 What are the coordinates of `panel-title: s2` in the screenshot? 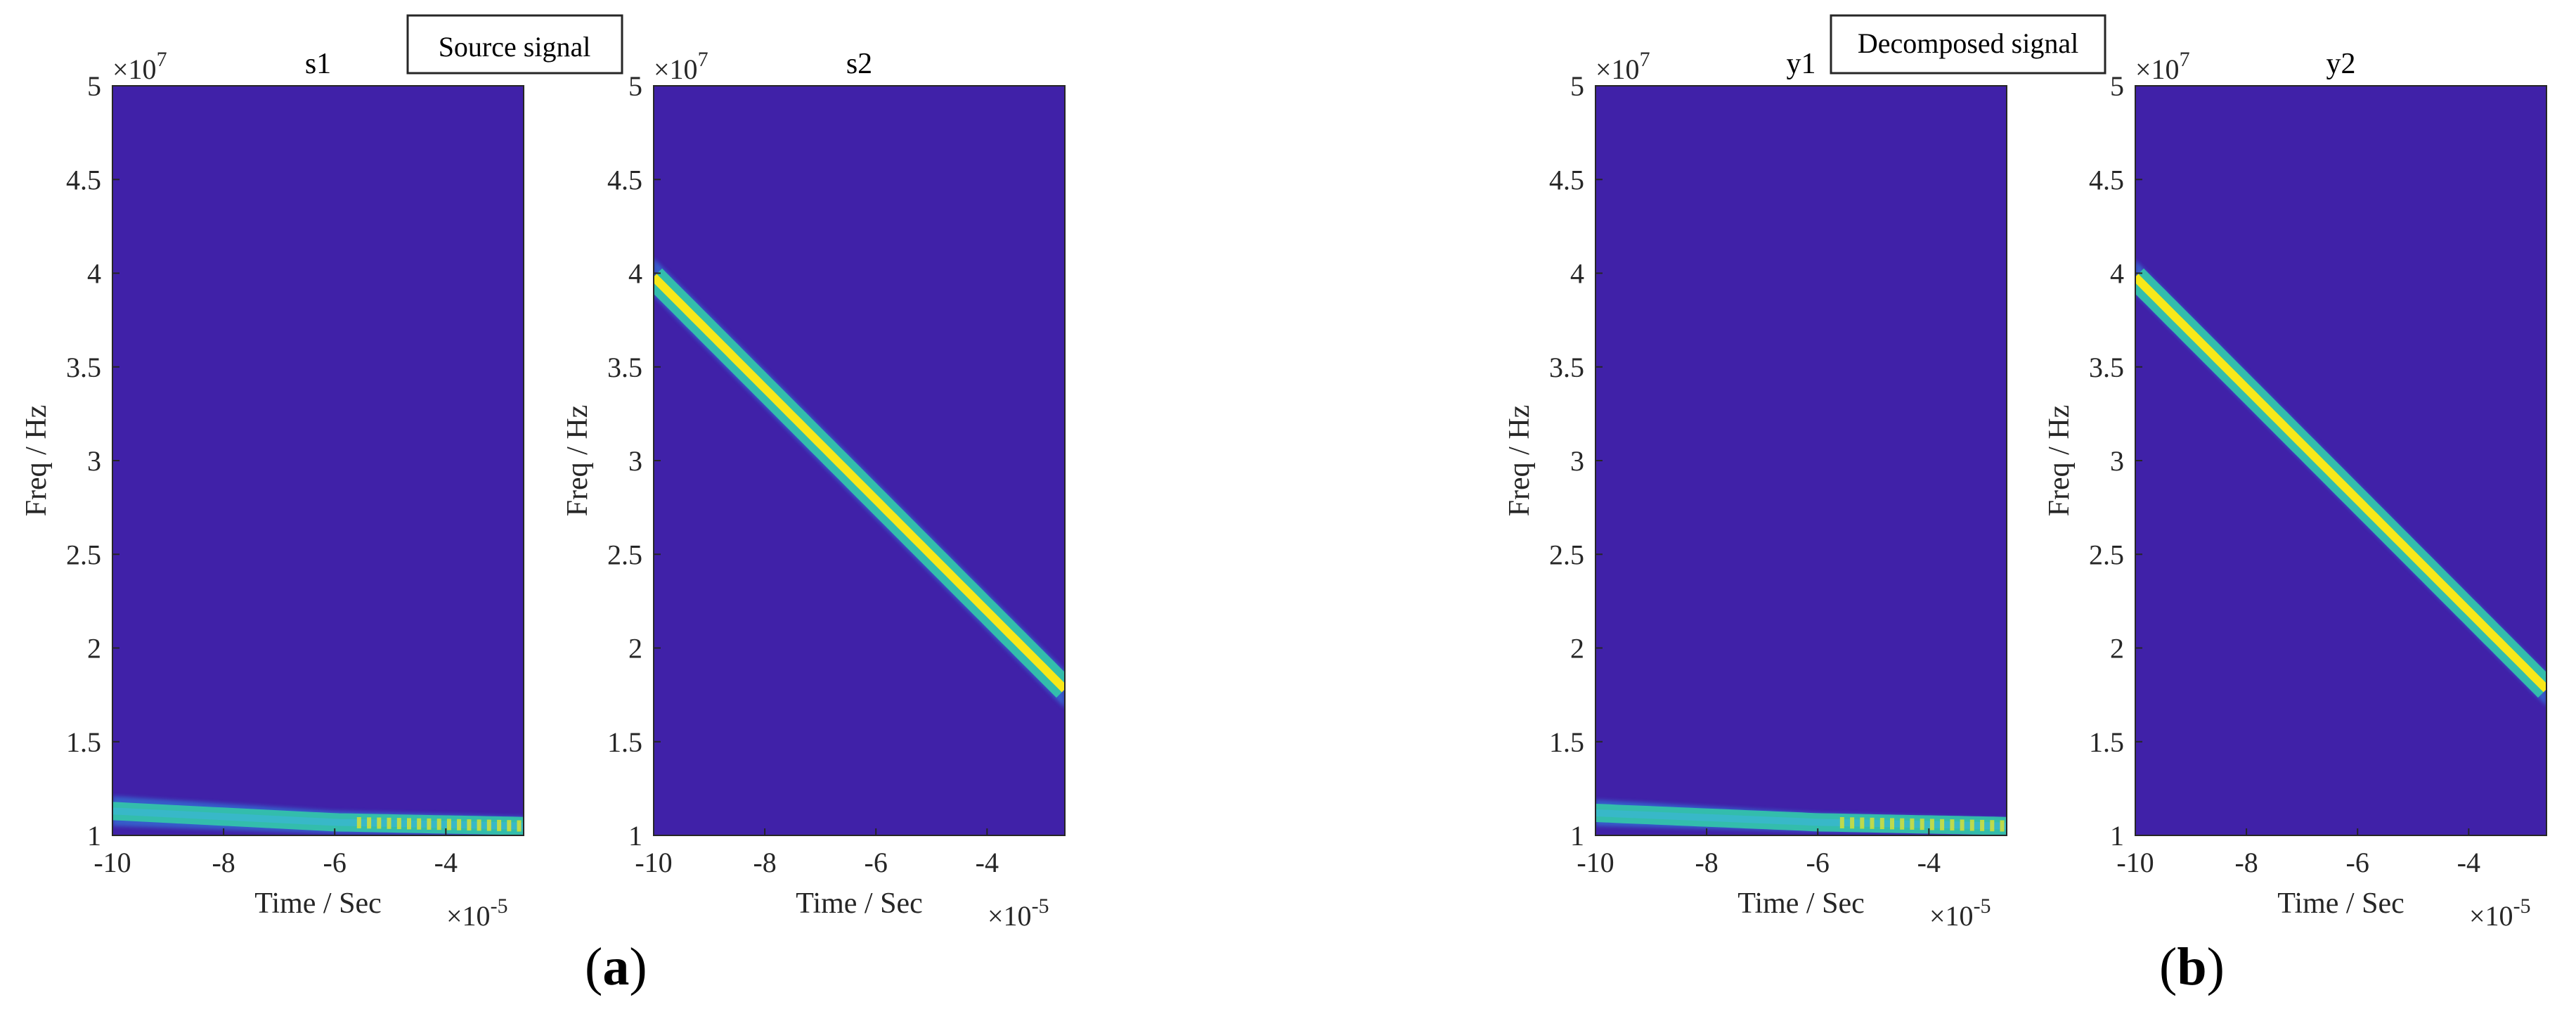 It's located at (859, 64).